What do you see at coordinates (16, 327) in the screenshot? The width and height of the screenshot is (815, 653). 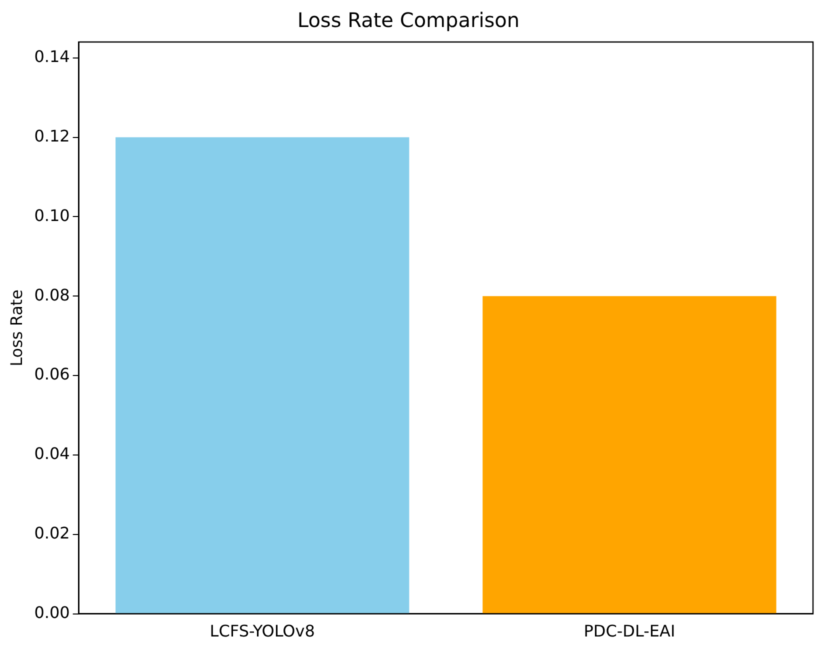 I see `y-axis-title: Loss Rate` at bounding box center [16, 327].